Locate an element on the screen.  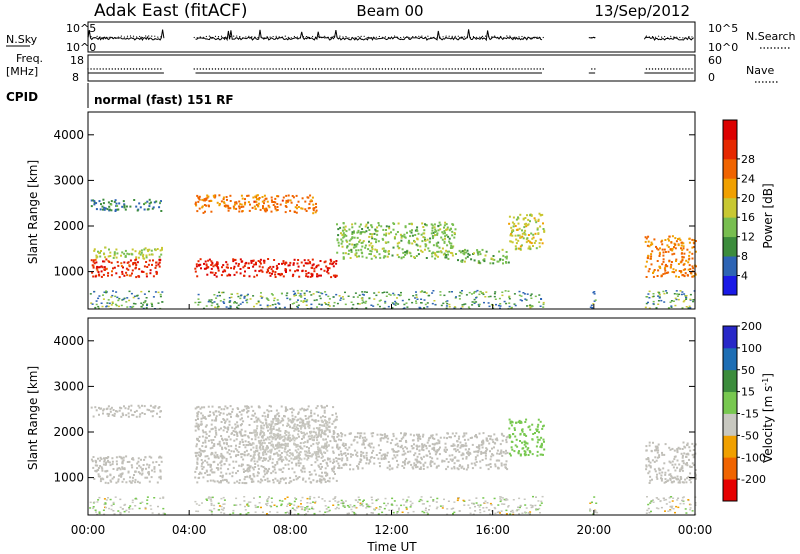
freq-unit: [MHz] is located at coordinates (22, 71).